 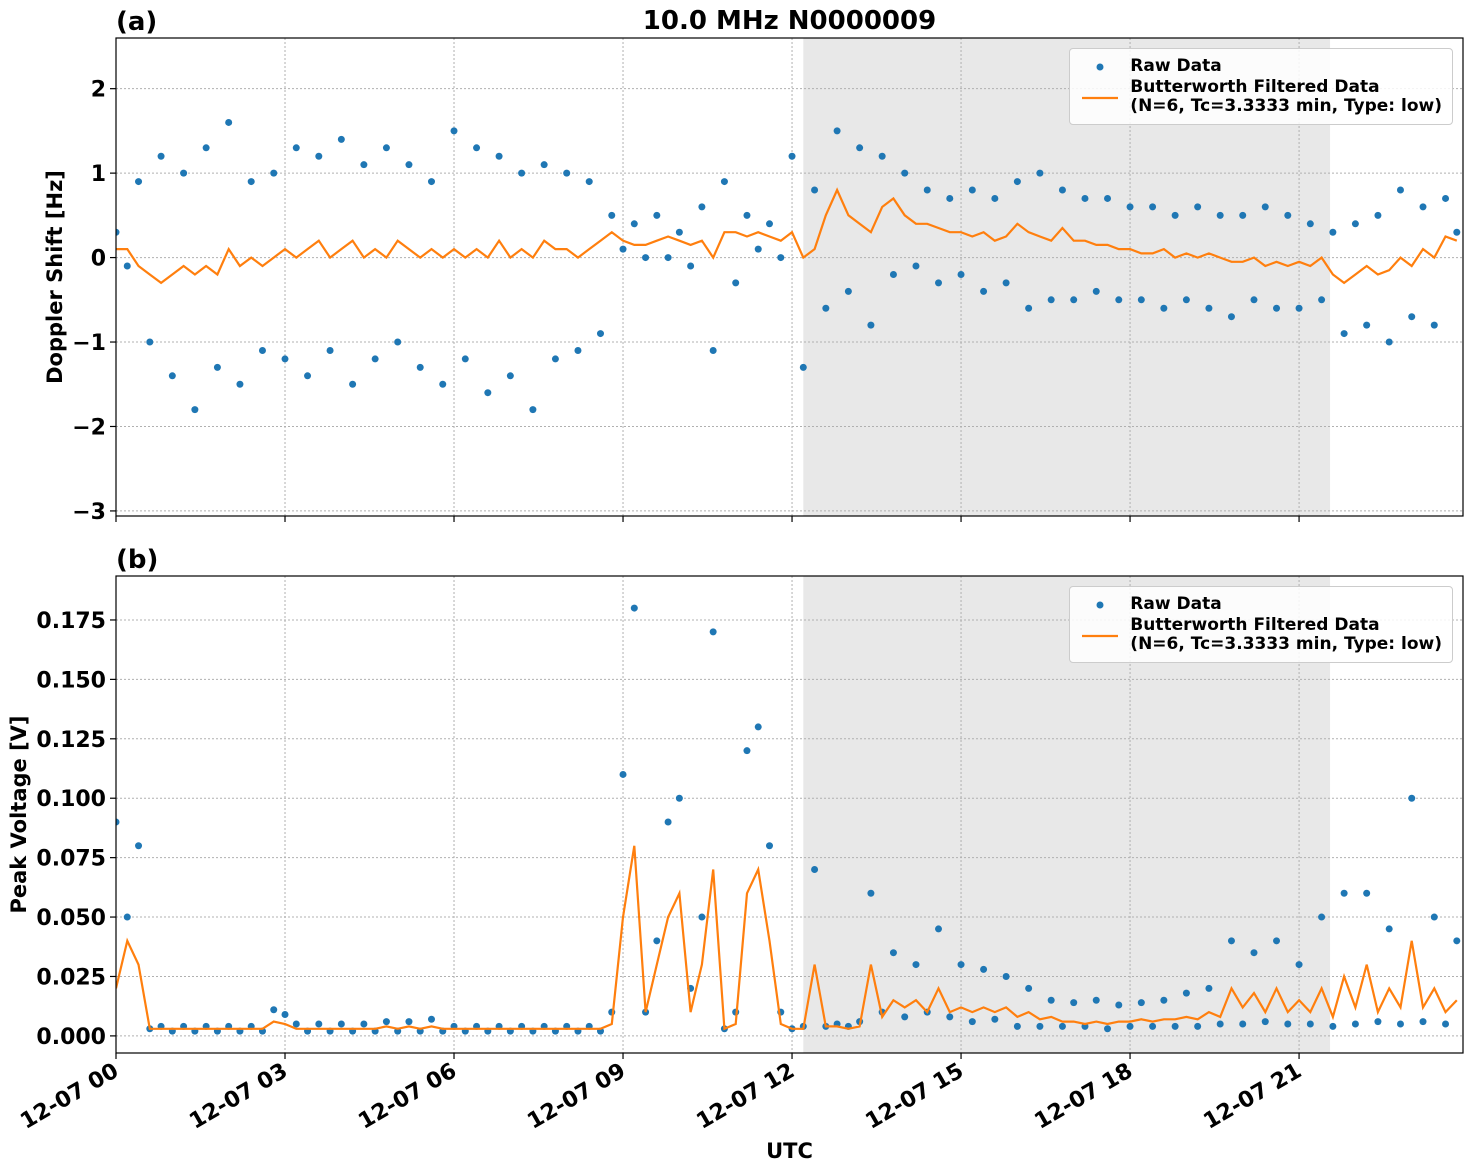 I want to click on y-tick-label: −2, so click(x=89, y=427).